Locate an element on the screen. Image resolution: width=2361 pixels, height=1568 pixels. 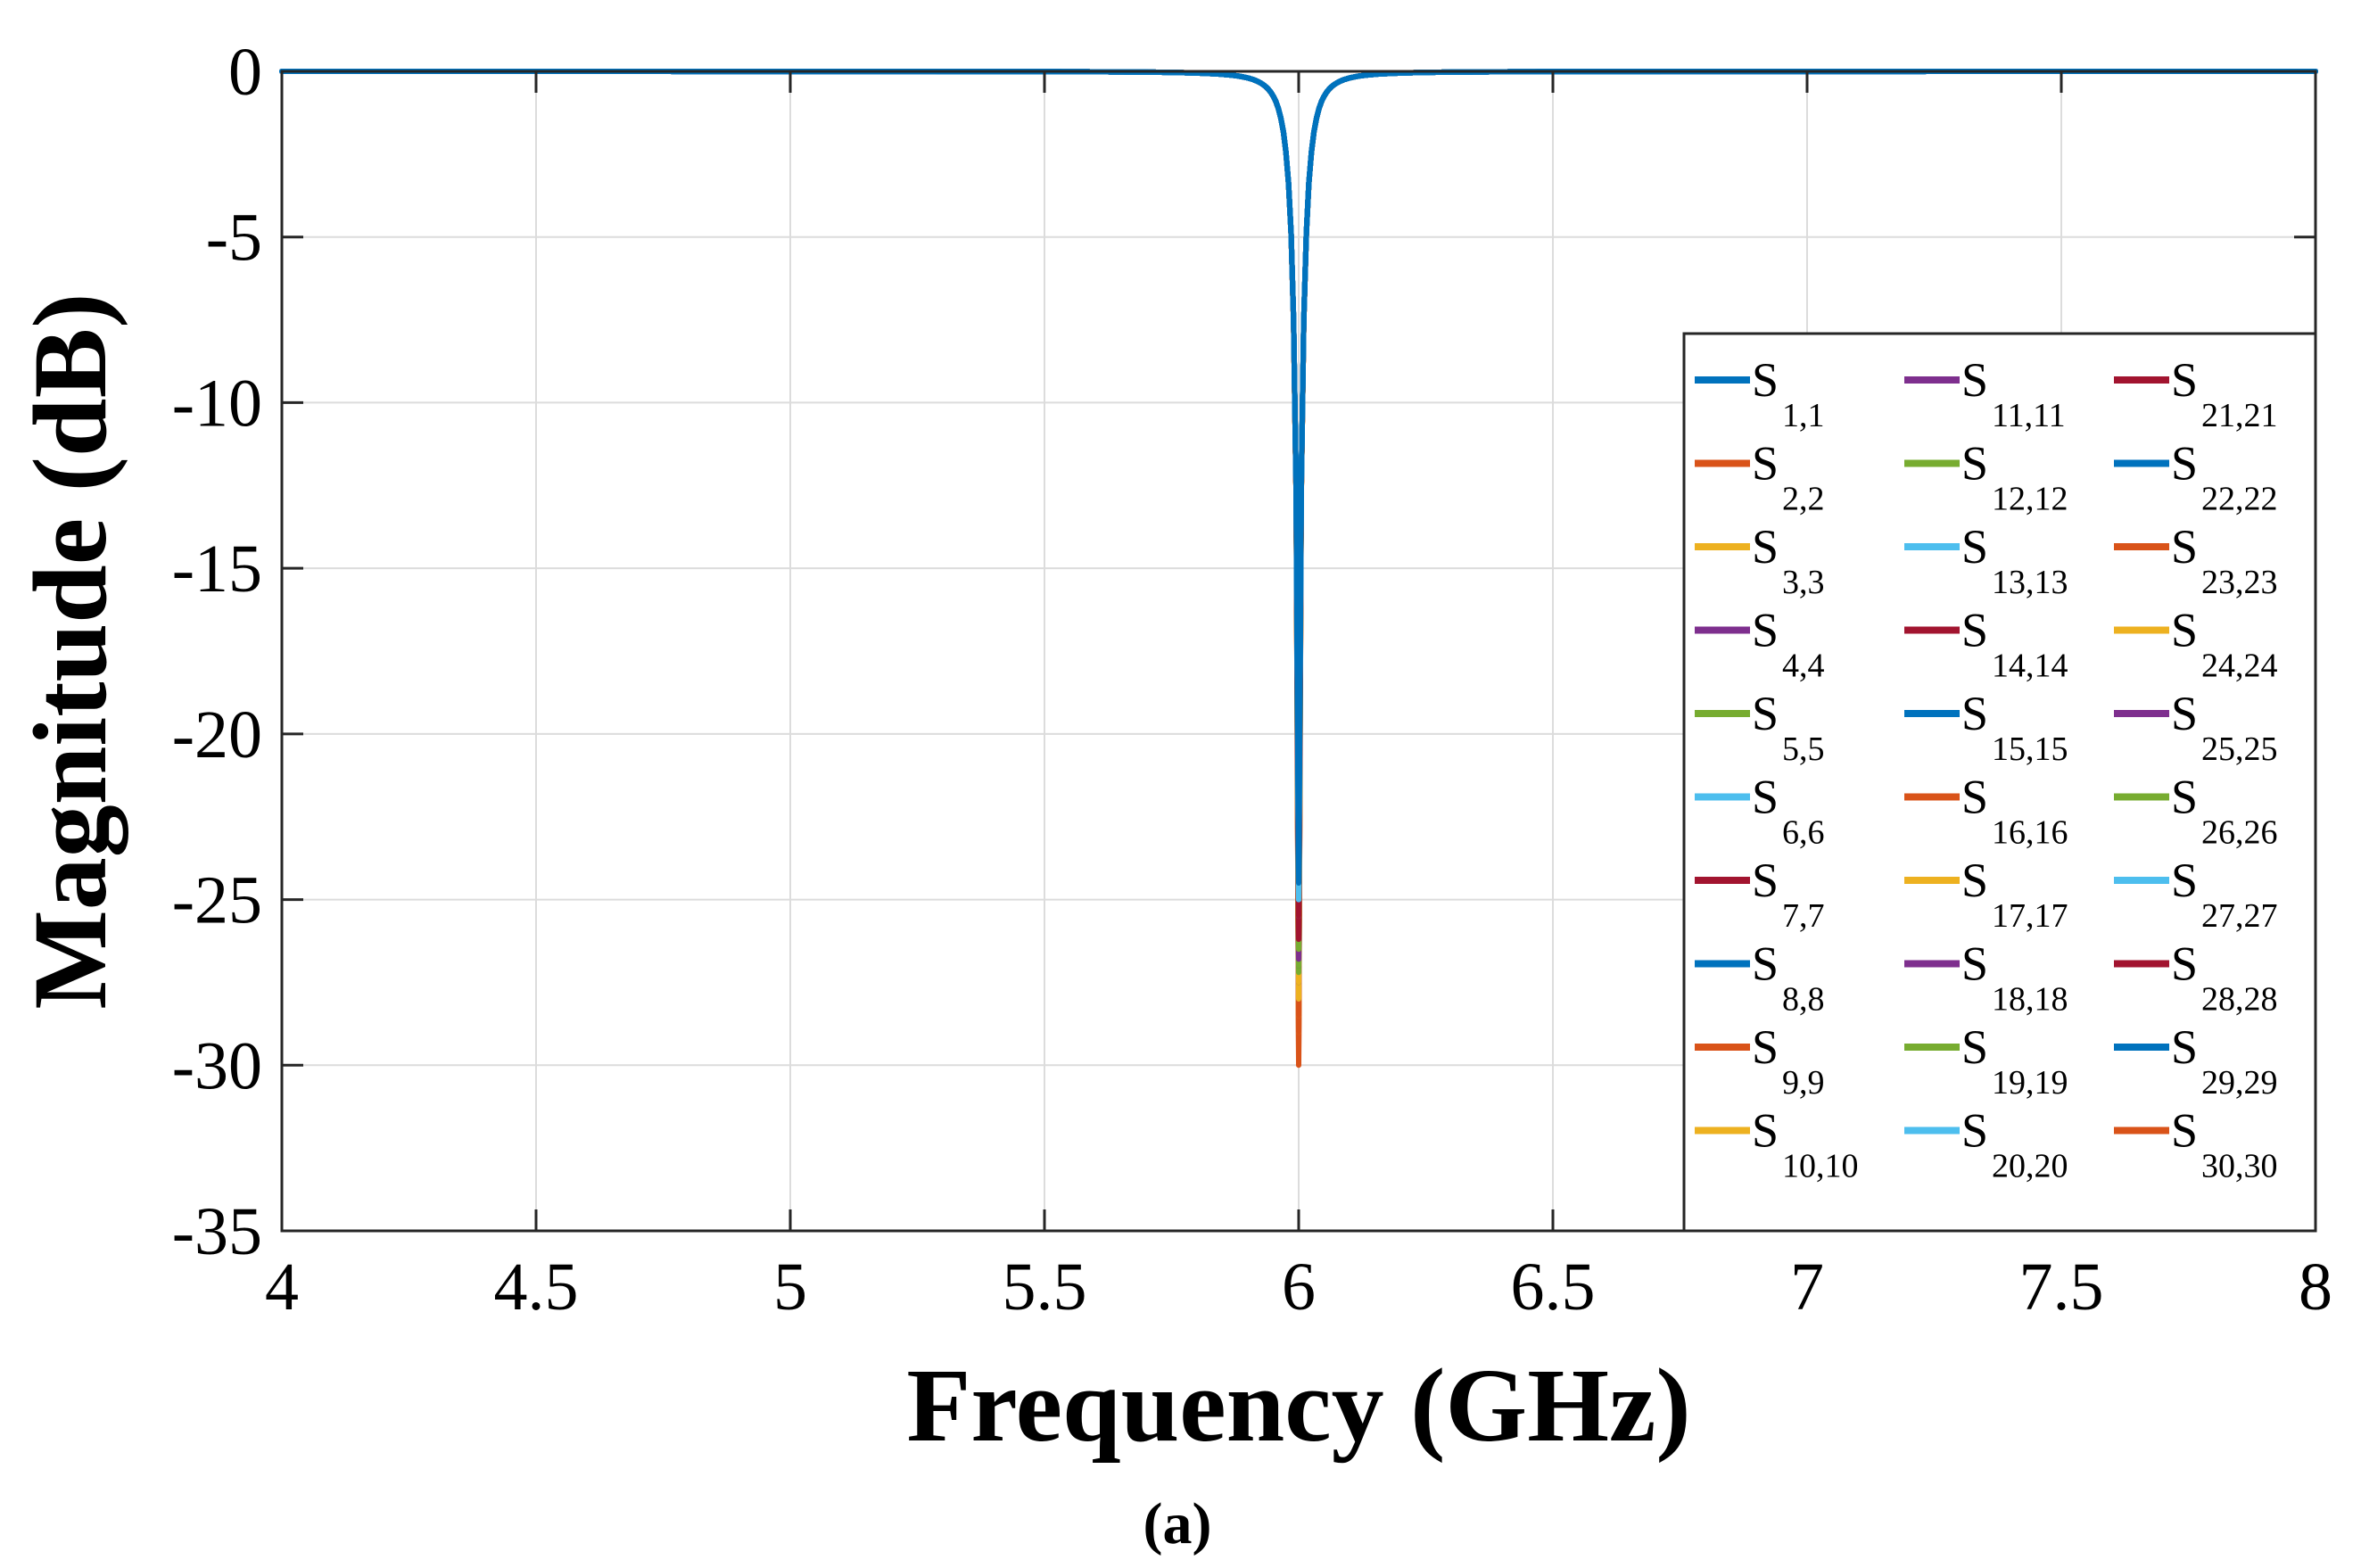
legend-entry-subscript: 5,5 is located at coordinates (1803, 749).